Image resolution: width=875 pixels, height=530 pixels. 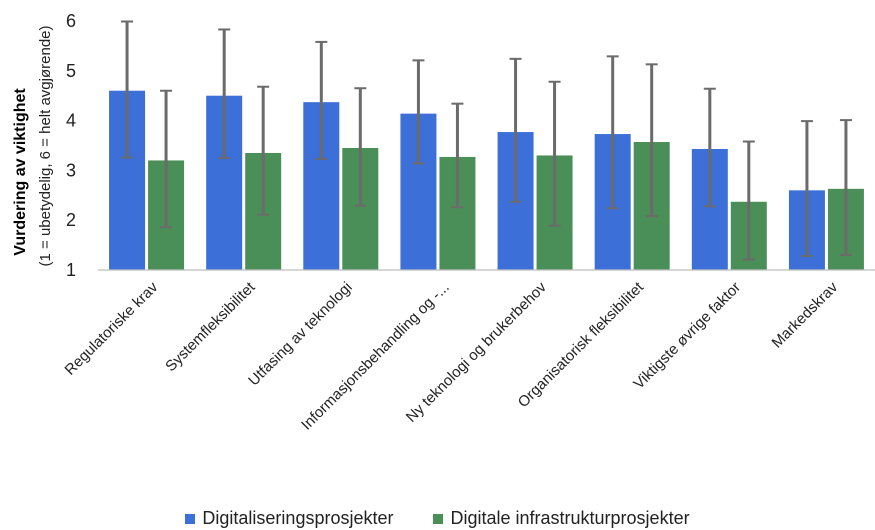 I want to click on y-axis-sublabel: (1 = ubetydelig, 6 = helt avgjørende), so click(x=45, y=146).